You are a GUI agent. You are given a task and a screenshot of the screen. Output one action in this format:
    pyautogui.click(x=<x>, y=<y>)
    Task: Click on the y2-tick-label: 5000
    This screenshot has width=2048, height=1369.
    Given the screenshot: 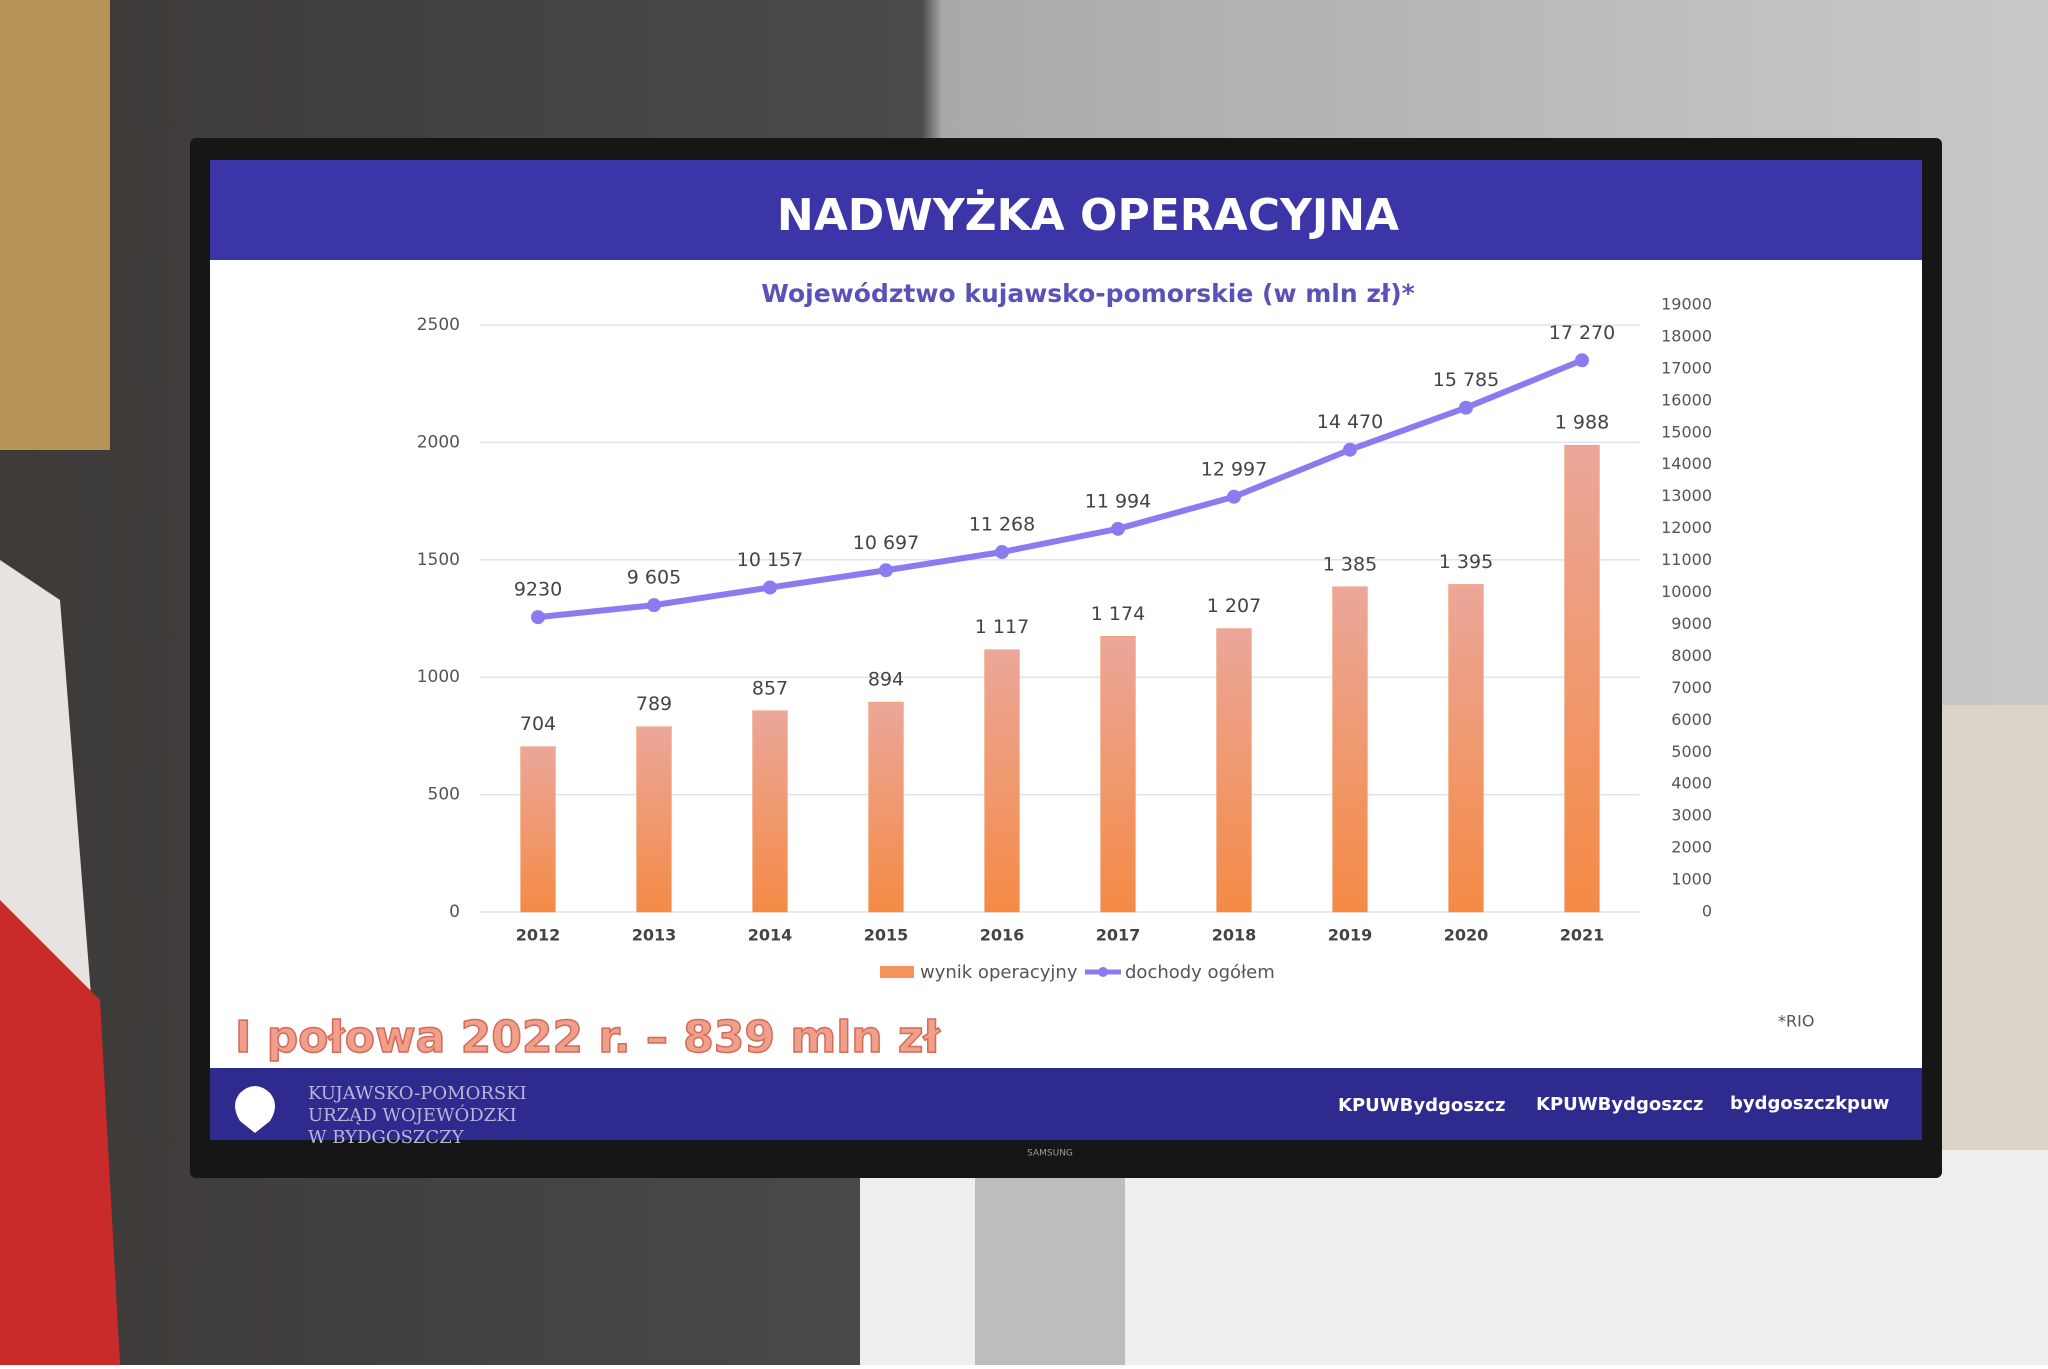 What is the action you would take?
    pyautogui.click(x=1691, y=751)
    